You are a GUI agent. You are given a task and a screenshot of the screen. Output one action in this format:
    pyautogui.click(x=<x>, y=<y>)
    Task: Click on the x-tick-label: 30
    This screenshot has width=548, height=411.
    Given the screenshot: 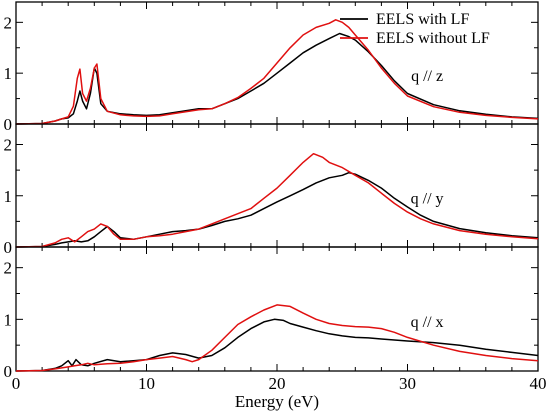 What is the action you would take?
    pyautogui.click(x=407, y=383)
    